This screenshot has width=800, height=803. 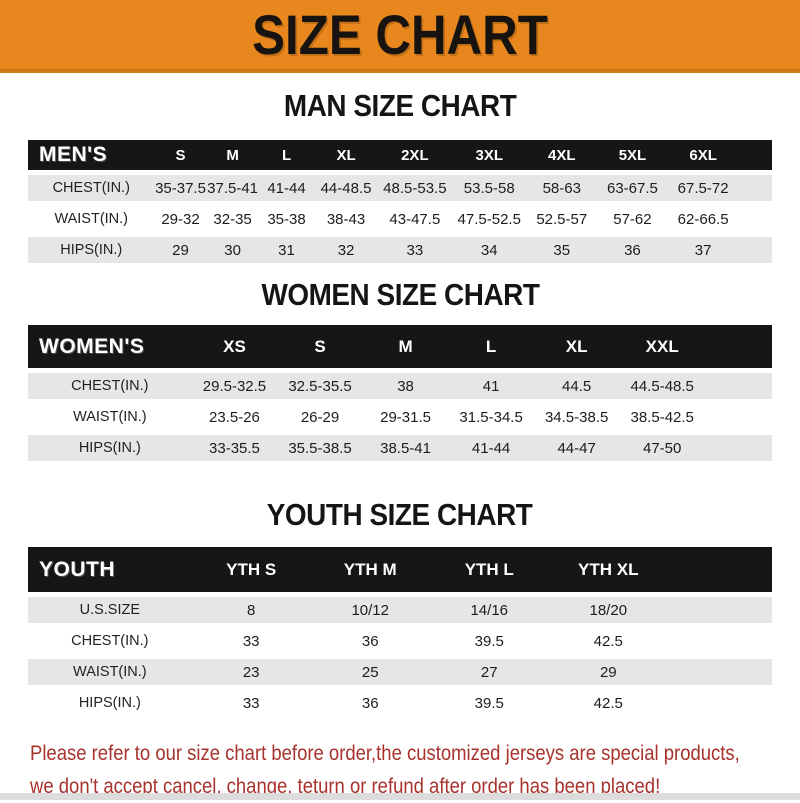 I want to click on size-header-cell: YTH XL, so click(x=608, y=569).